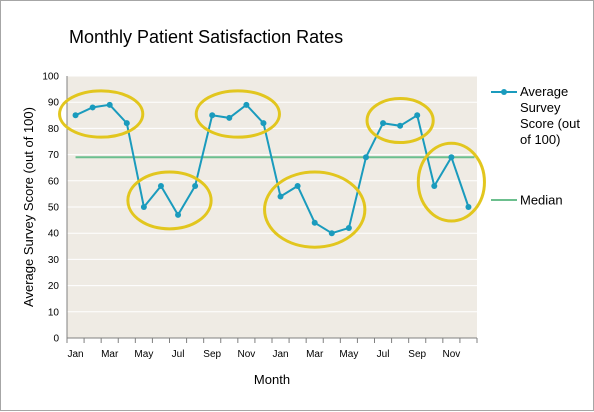  What do you see at coordinates (550, 123) in the screenshot?
I see `legend-series-label: Score (out` at bounding box center [550, 123].